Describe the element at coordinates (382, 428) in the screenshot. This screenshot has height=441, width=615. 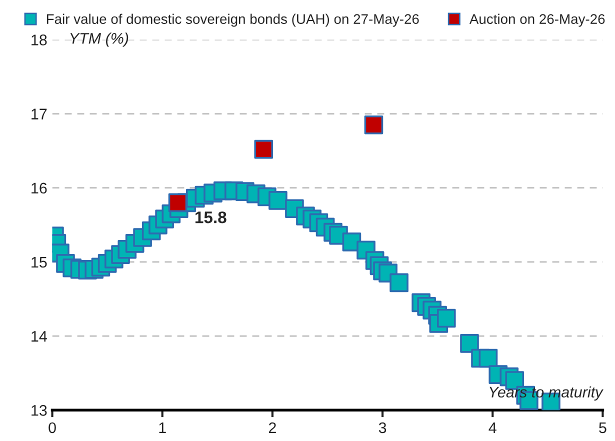
I see `x-tick-label: 3` at that location.